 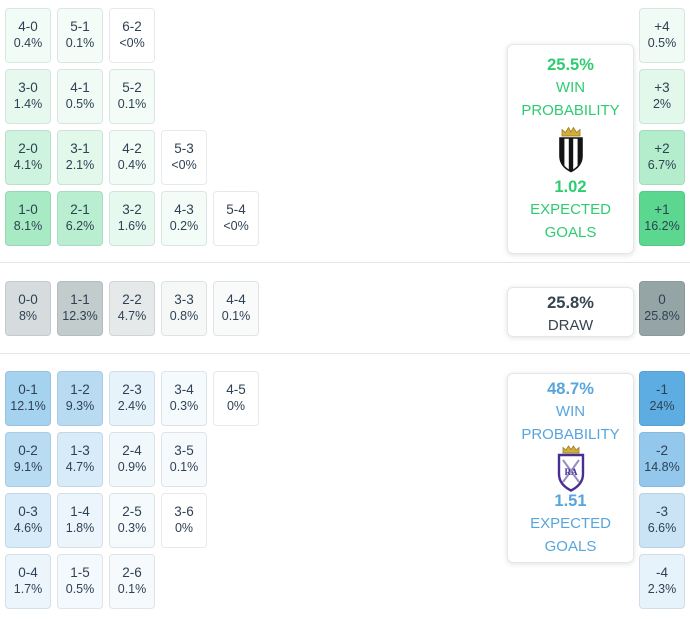 I want to click on cell-score-label: 0, so click(x=662, y=300).